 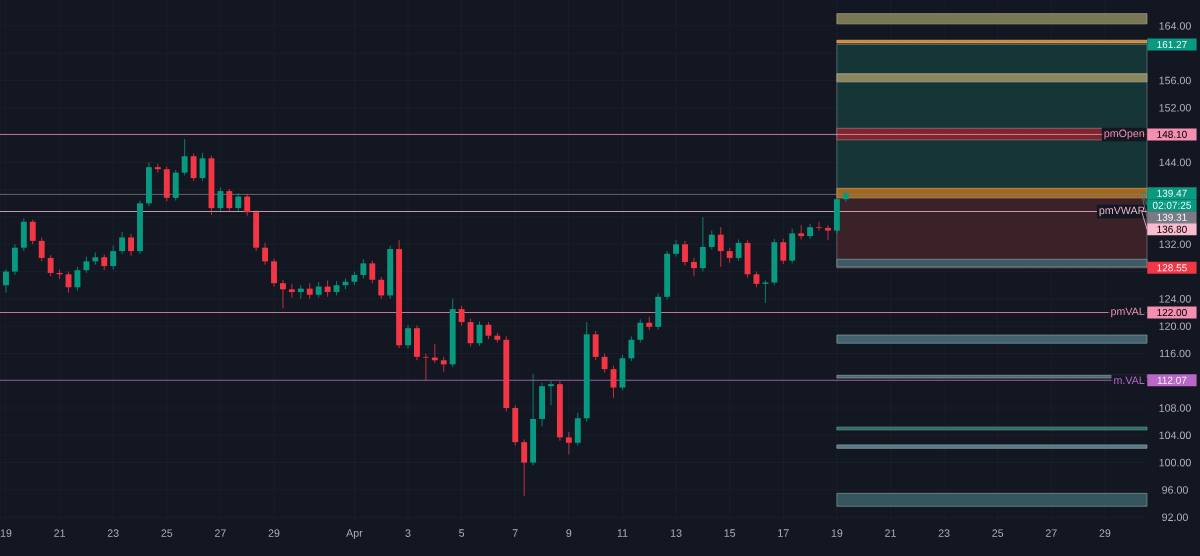 What do you see at coordinates (1175, 26) in the screenshot?
I see `y-tick-label: 164.00` at bounding box center [1175, 26].